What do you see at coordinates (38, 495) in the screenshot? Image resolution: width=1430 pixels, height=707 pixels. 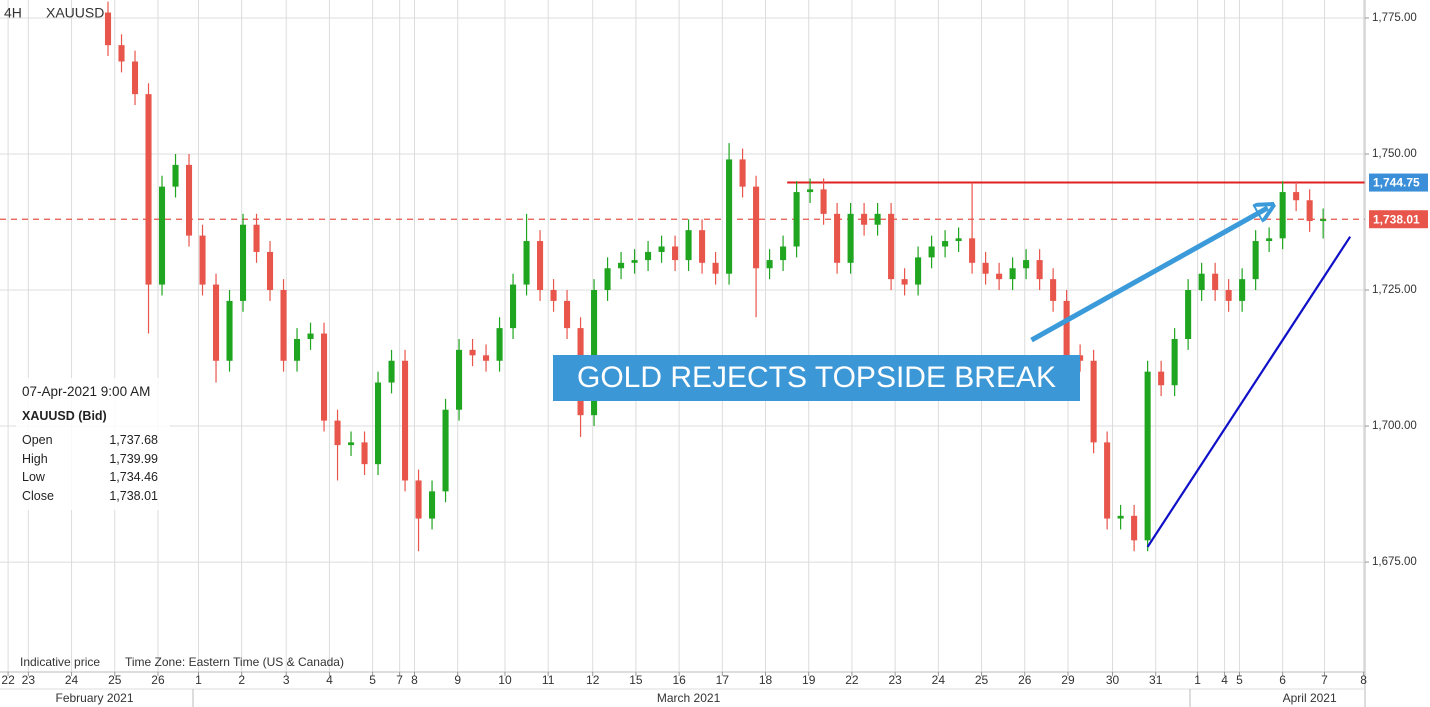 I see `info-label: Close` at bounding box center [38, 495].